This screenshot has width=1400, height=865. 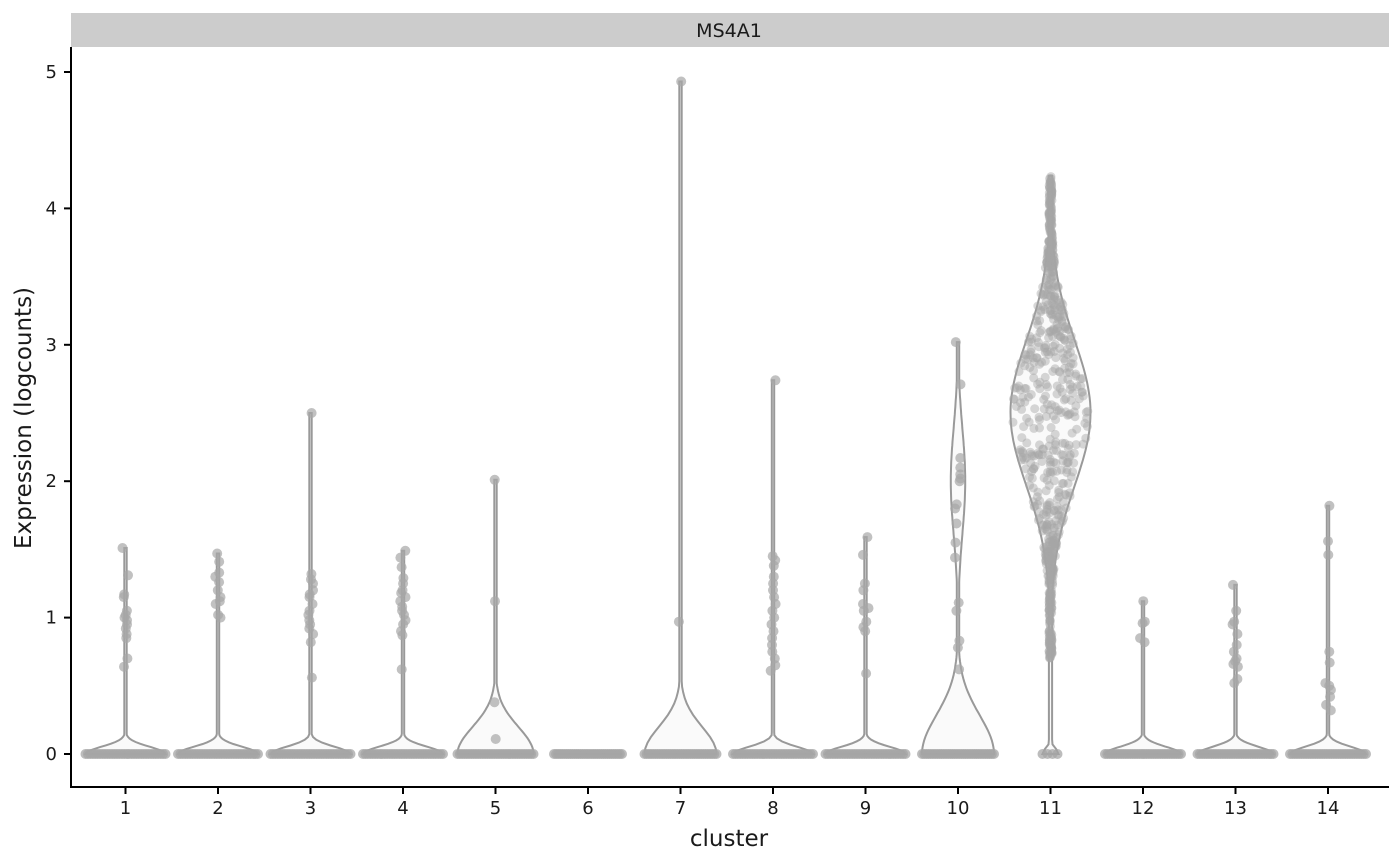 What do you see at coordinates (1235, 808) in the screenshot?
I see `x-tick-label: 13` at bounding box center [1235, 808].